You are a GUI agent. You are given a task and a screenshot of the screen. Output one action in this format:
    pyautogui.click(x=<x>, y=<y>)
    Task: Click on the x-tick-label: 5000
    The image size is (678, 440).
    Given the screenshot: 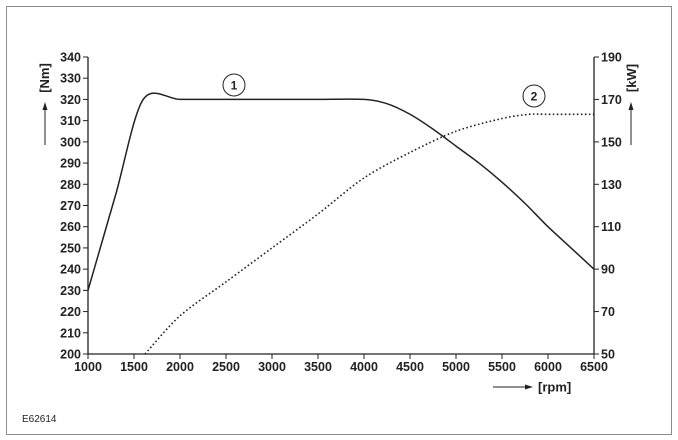 What is the action you would take?
    pyautogui.click(x=456, y=367)
    